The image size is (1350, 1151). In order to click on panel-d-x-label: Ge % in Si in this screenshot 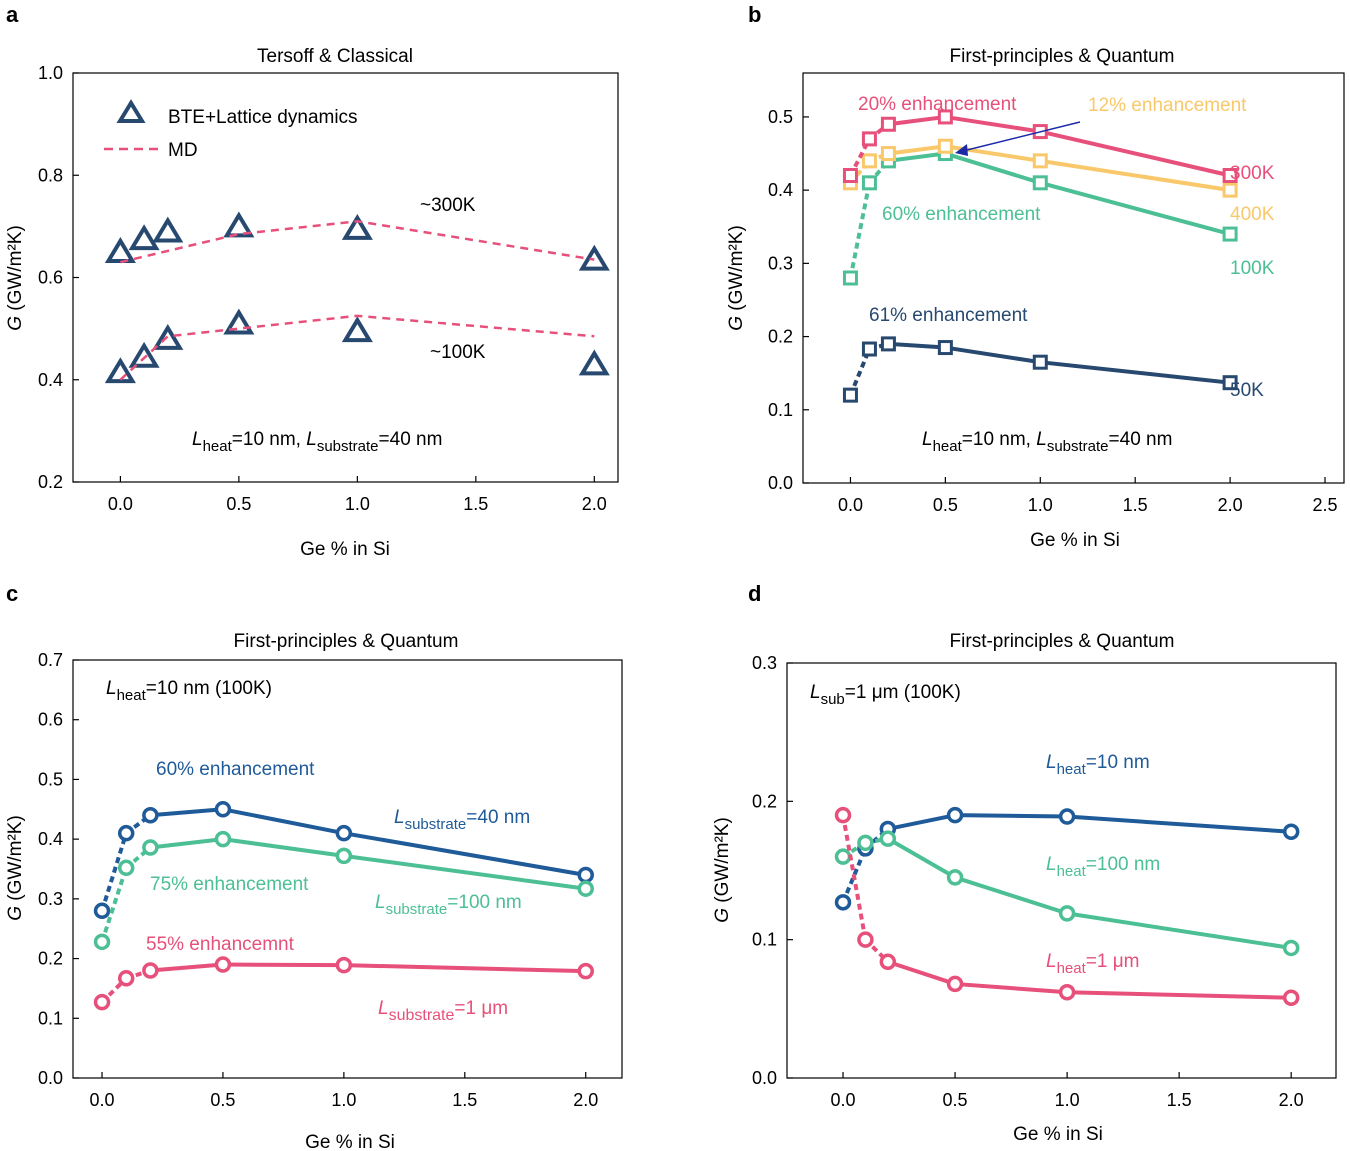, I will do `click(1058, 1134)`.